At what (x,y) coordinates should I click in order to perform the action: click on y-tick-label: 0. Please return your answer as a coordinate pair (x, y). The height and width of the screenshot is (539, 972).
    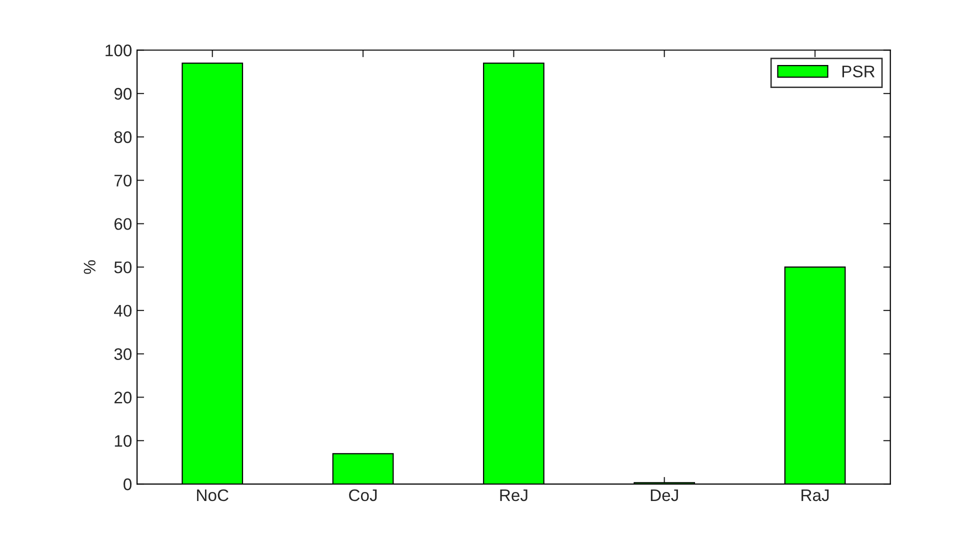
    Looking at the image, I should click on (128, 484).